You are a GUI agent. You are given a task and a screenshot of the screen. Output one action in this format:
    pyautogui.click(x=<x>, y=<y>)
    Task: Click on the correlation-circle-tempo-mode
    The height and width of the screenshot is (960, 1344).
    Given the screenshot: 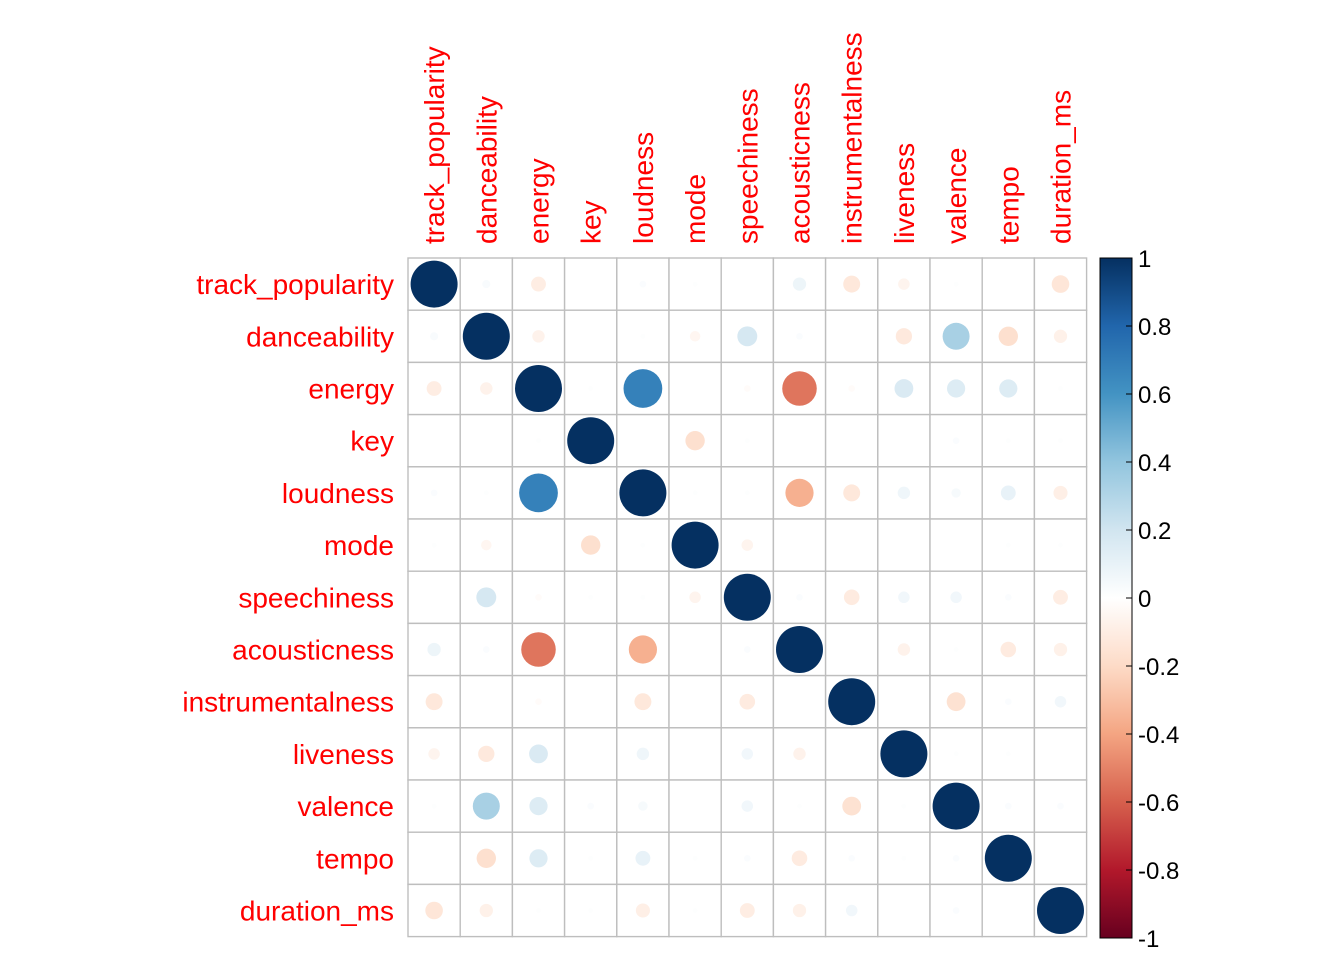 What is the action you would take?
    pyautogui.click(x=695, y=858)
    